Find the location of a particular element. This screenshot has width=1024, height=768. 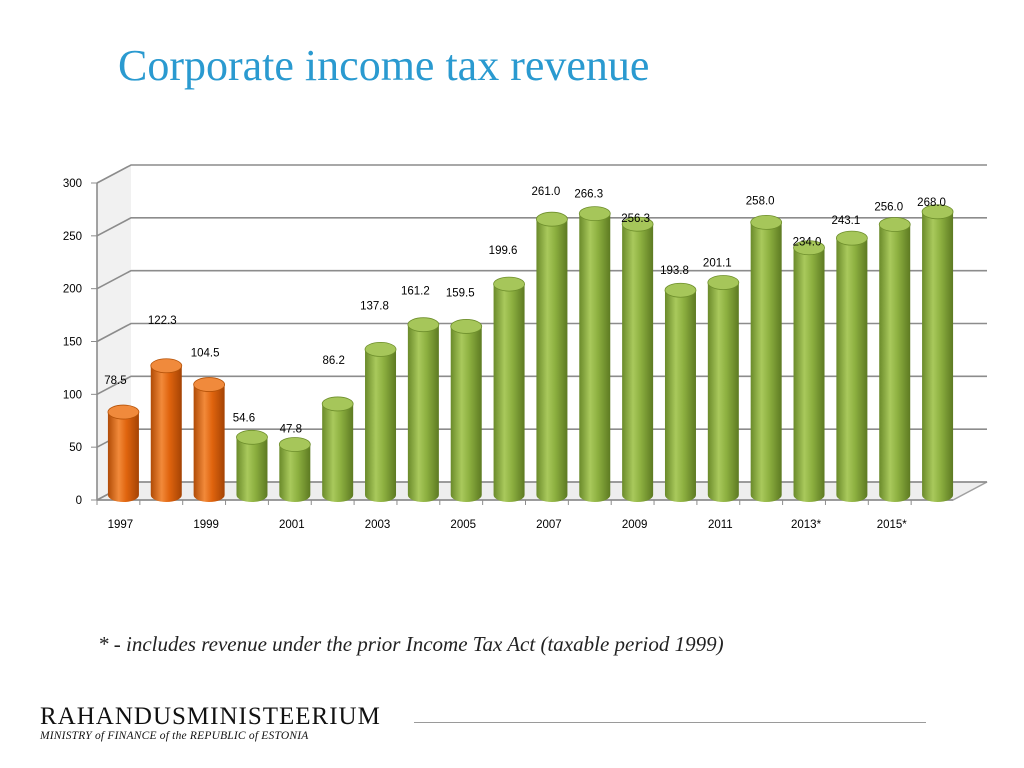

value-label: 266.3 is located at coordinates (588, 195).